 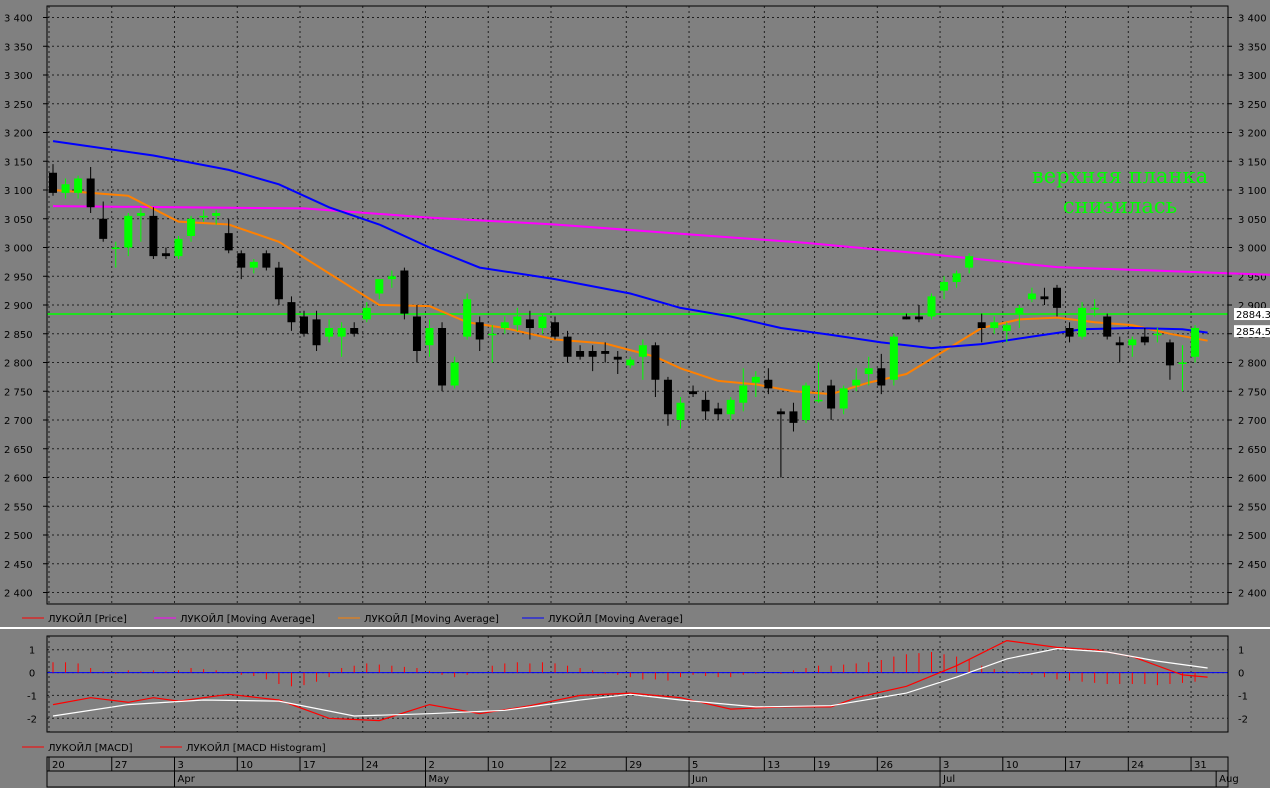 I want to click on y-tick-label-left: 2 950, so click(x=18, y=277).